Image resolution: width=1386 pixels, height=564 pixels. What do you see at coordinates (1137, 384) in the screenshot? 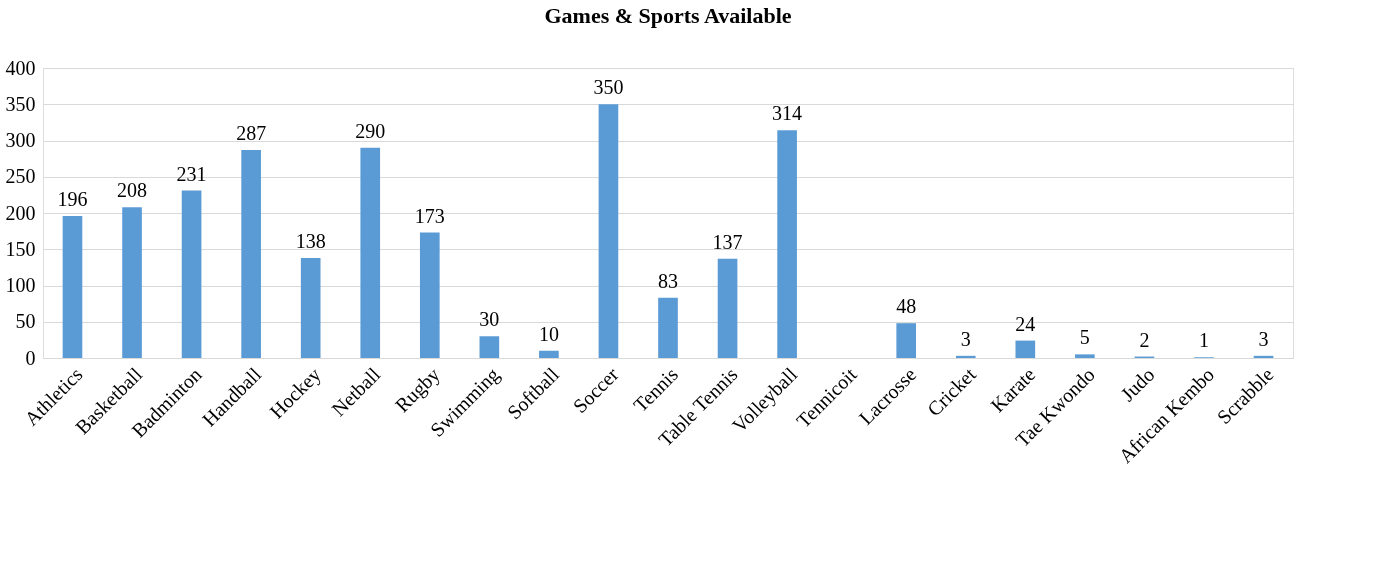
I see `x-tick-label: Judo` at bounding box center [1137, 384].